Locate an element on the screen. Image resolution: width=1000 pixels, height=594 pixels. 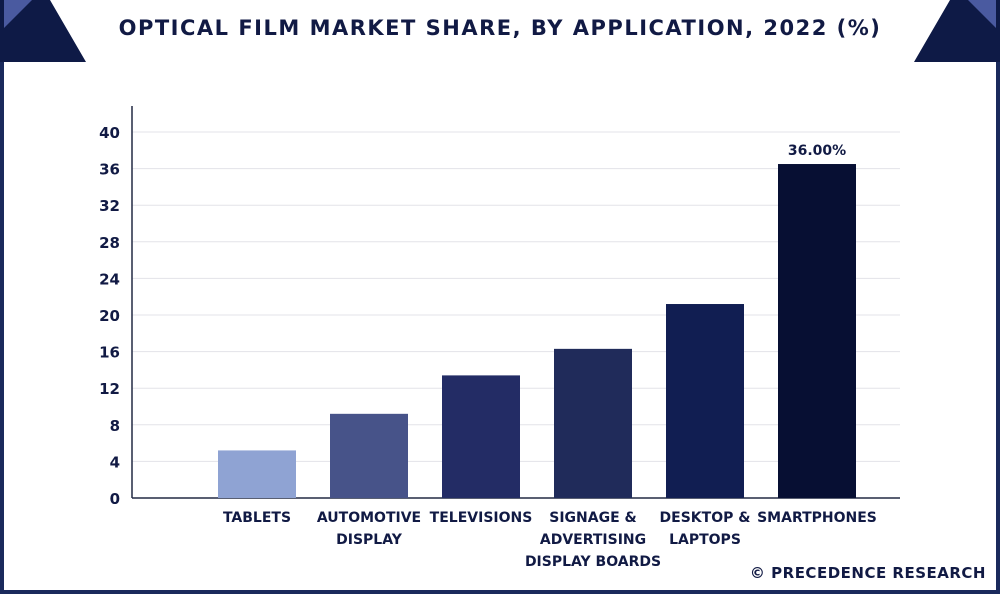
x-tick-label: DESKTOP & LAPTOPS is located at coordinates (705, 529).